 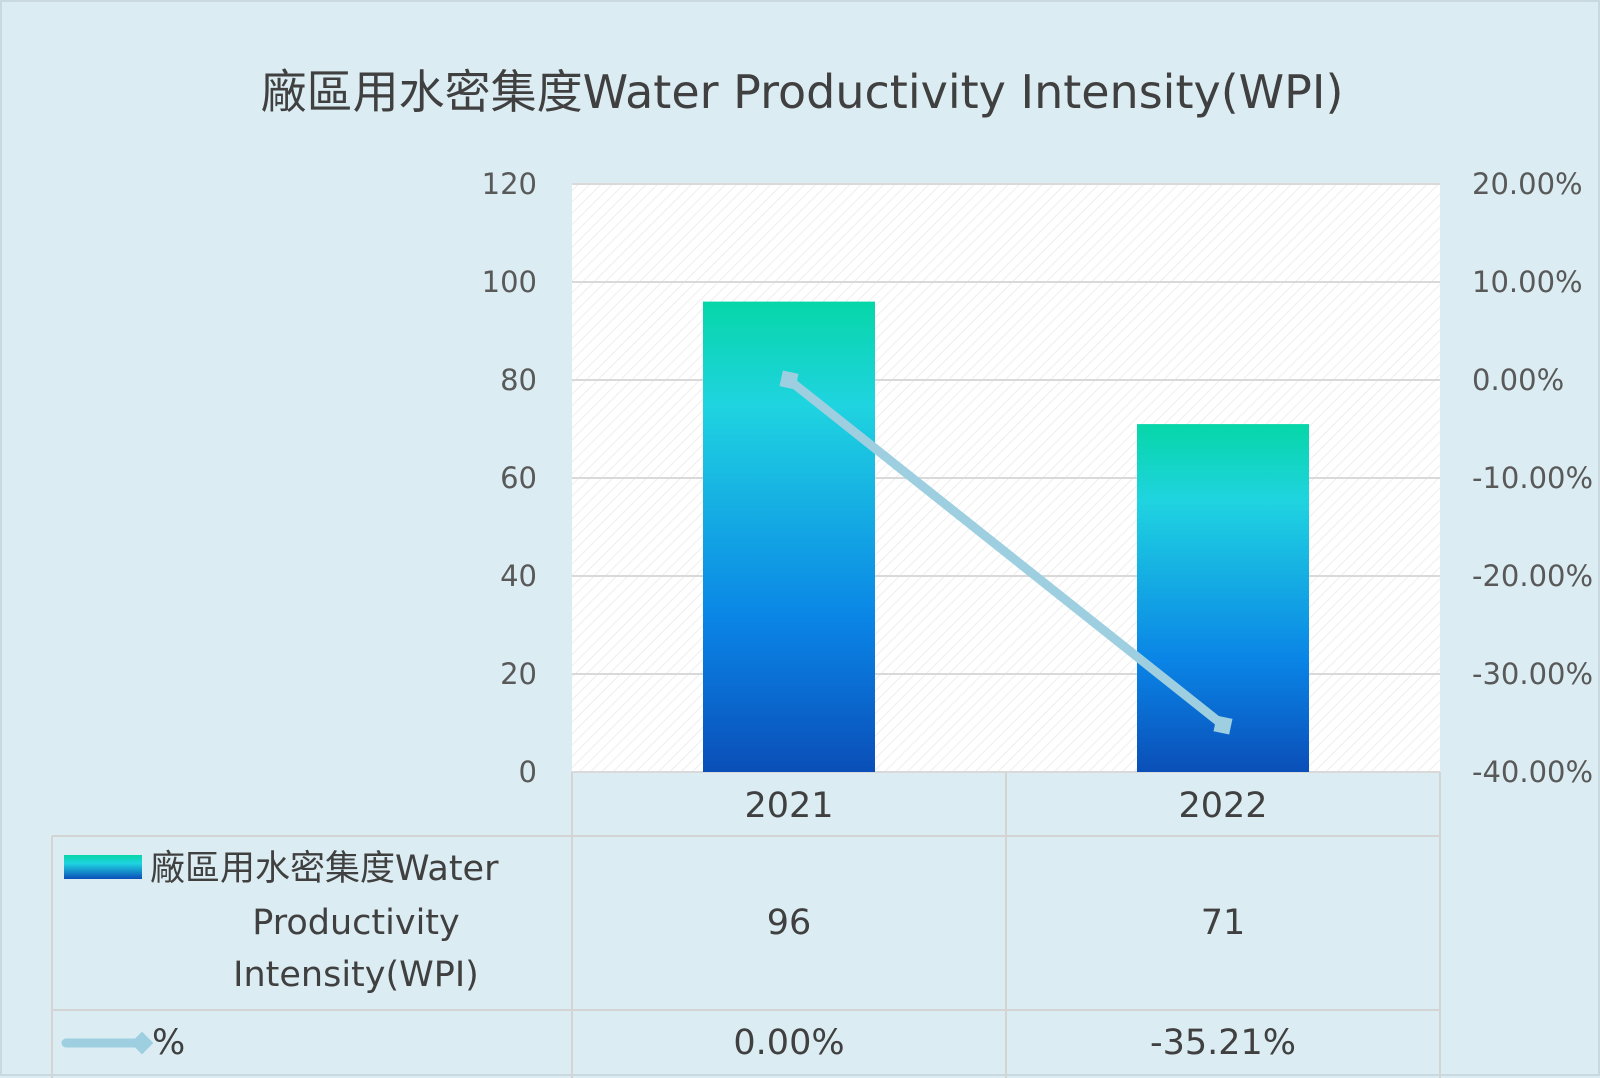 What do you see at coordinates (802, 92) in the screenshot?
I see `chart-title: 廠區用水密集度Water Productivity Intensity(WPI)` at bounding box center [802, 92].